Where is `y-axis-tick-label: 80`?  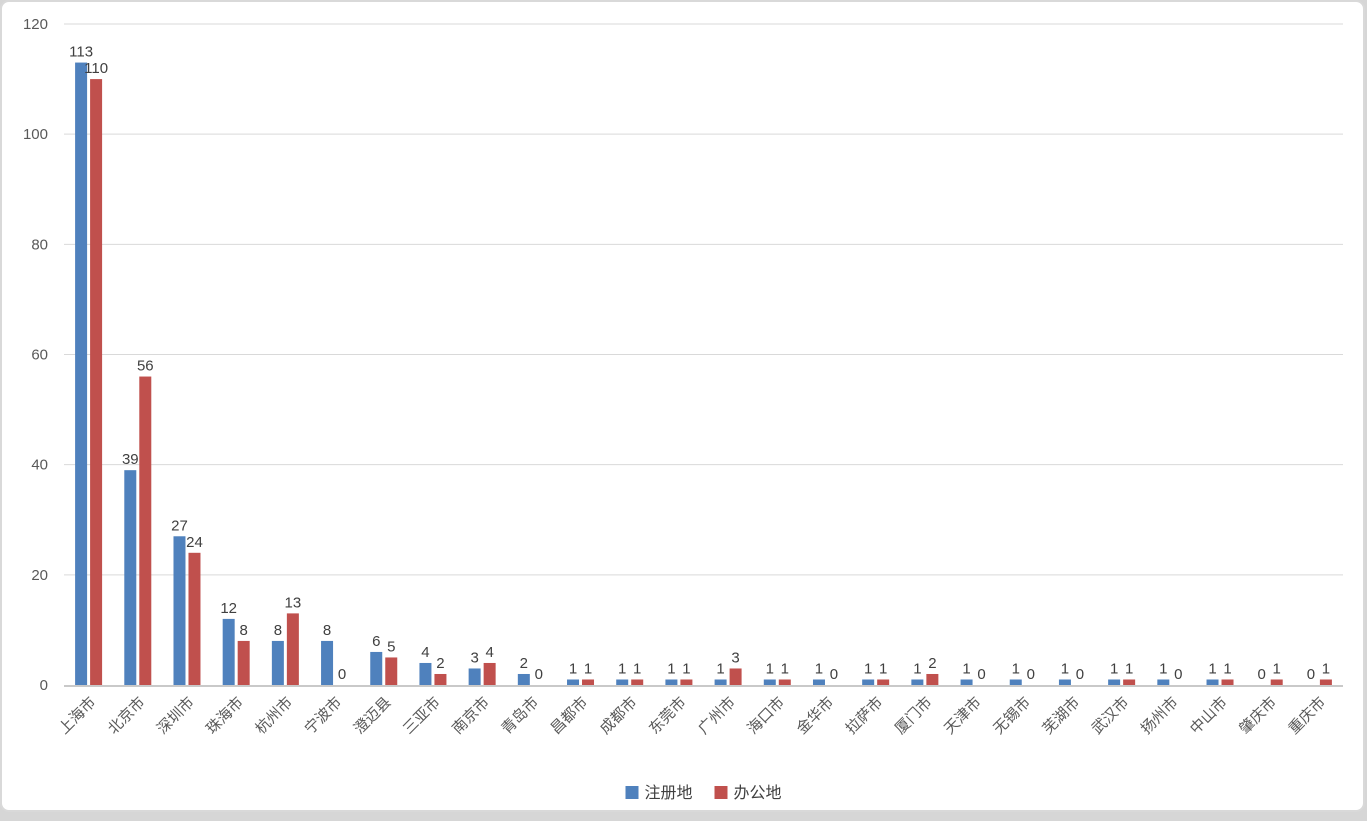 y-axis-tick-label: 80 is located at coordinates (39, 244).